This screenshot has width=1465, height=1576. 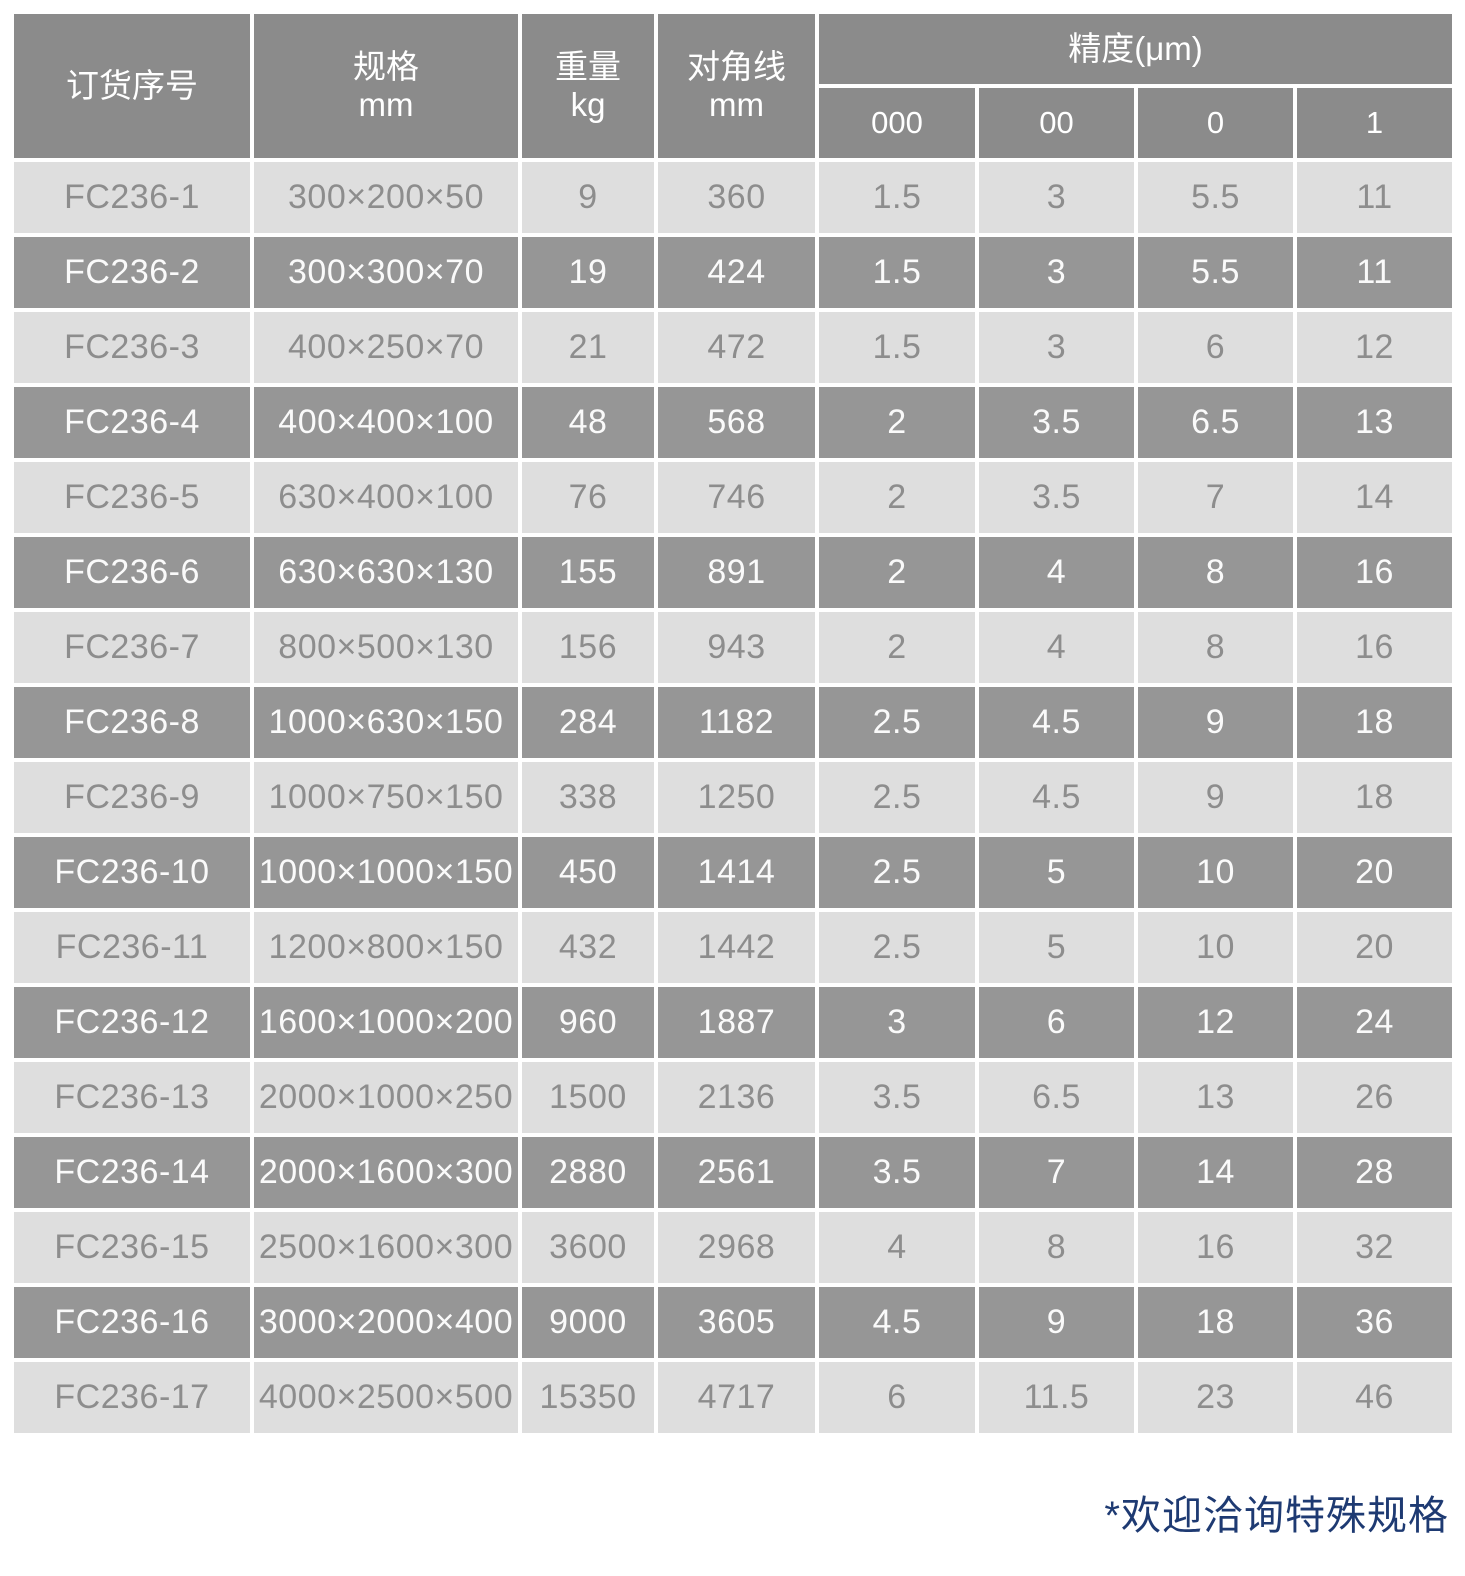 I want to click on cell-precision-00: 6, so click(x=1056, y=1022).